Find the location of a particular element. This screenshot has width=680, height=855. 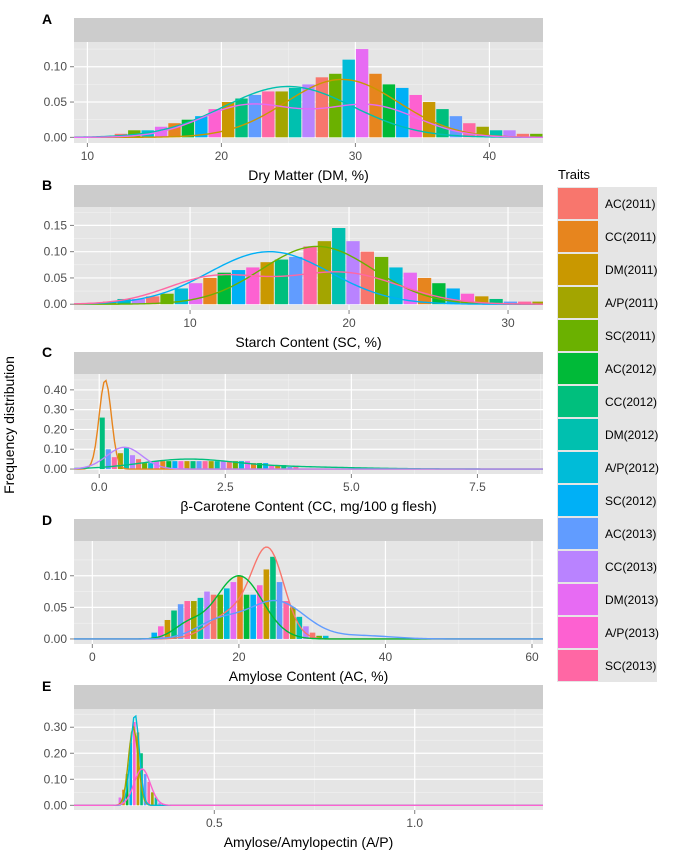

y-axis-label: Frequency distribution is located at coordinates (9, 425).